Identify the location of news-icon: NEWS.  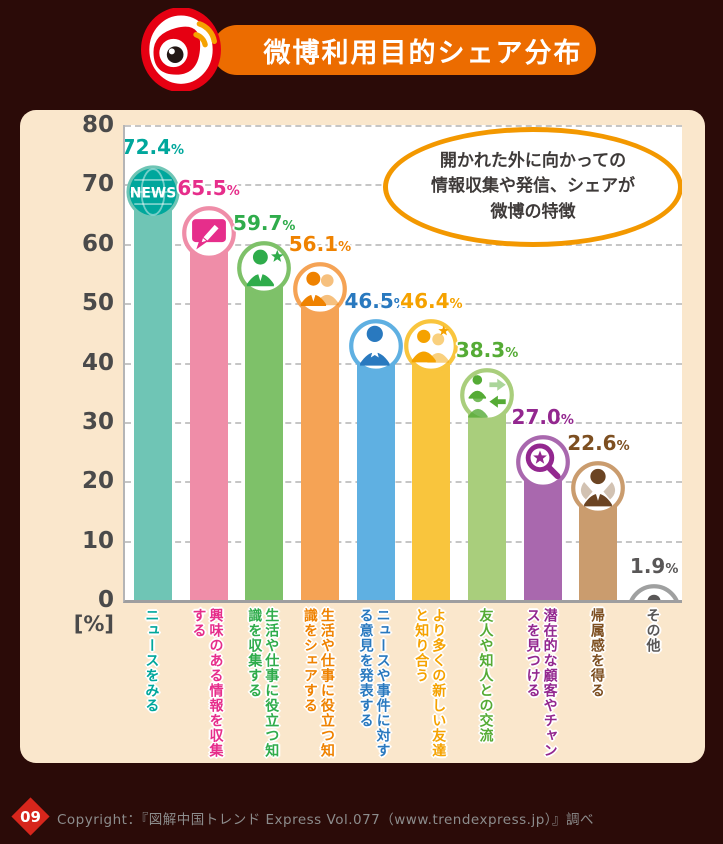
(153, 192).